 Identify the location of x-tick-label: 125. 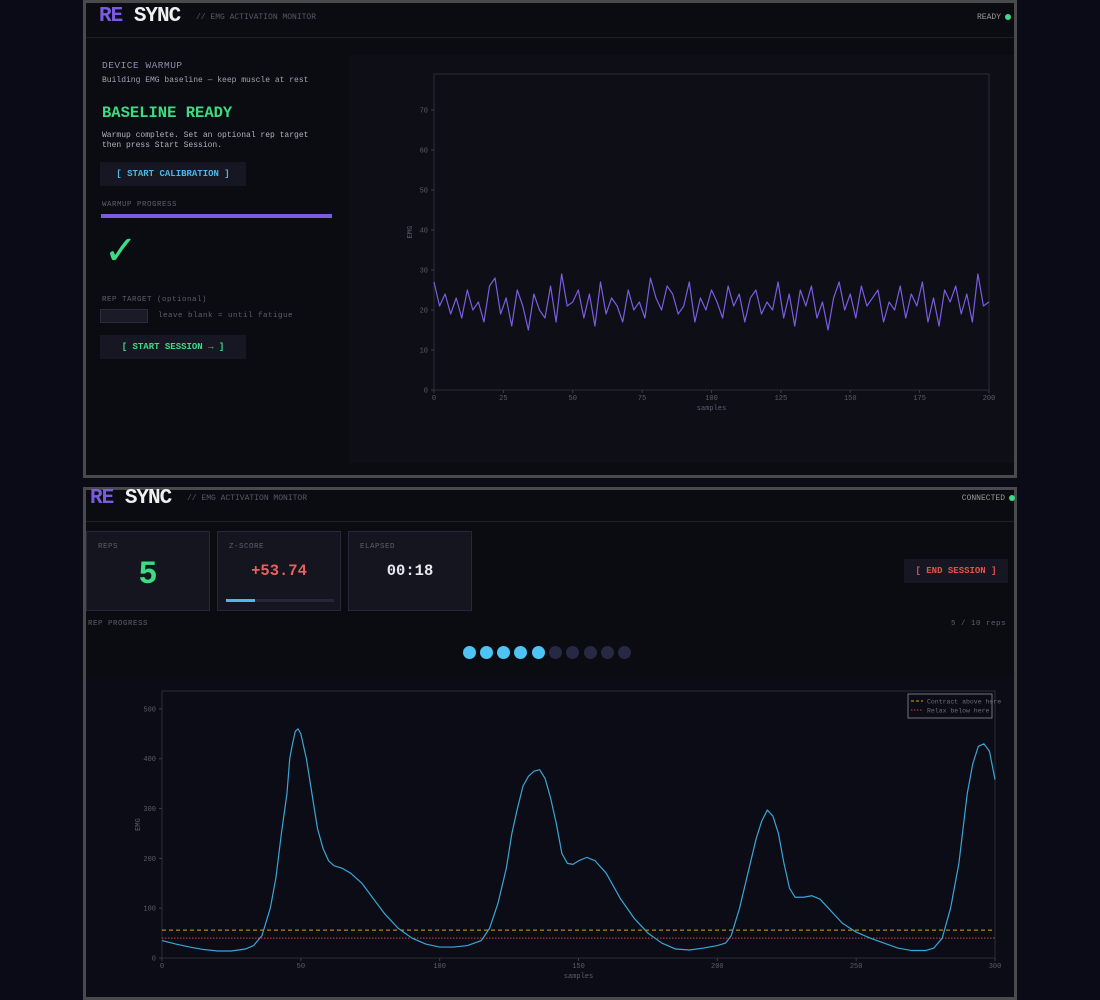
(781, 399).